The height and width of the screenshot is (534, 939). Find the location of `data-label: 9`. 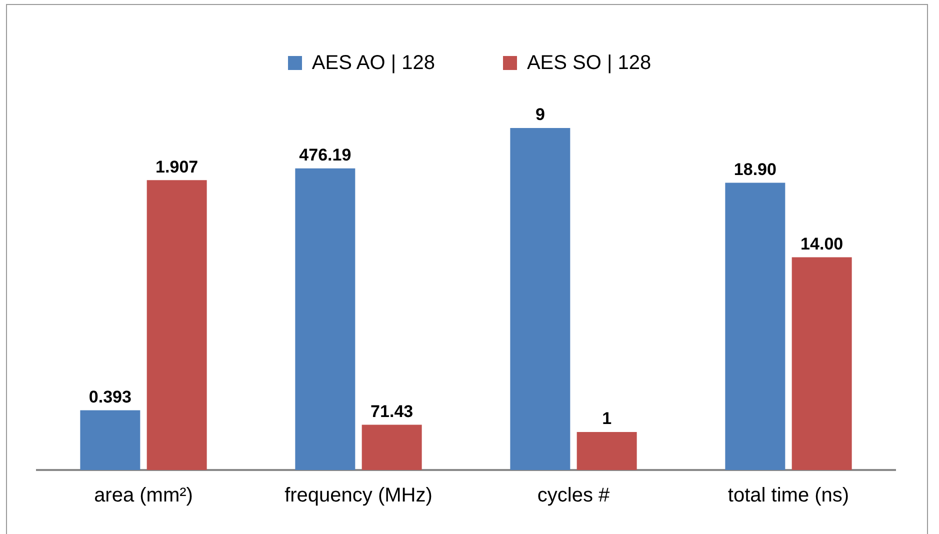

data-label: 9 is located at coordinates (540, 114).